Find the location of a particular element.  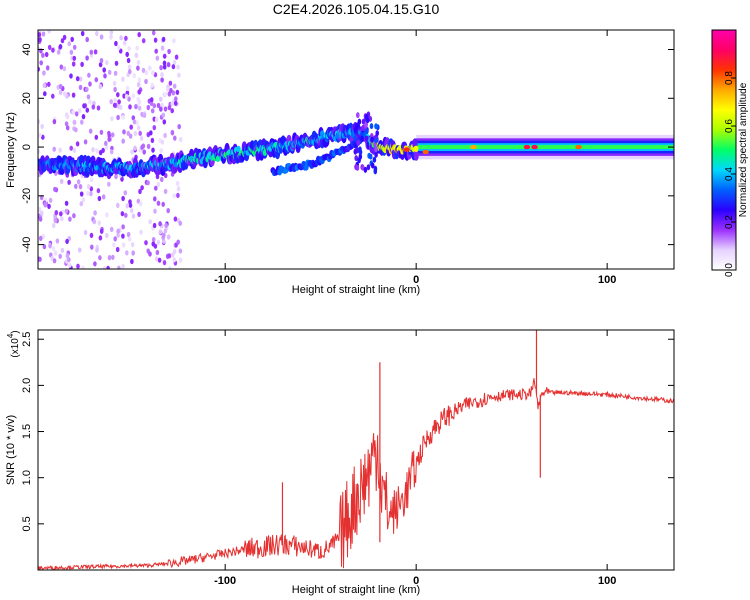

x-tick-label: 100 is located at coordinates (607, 280).